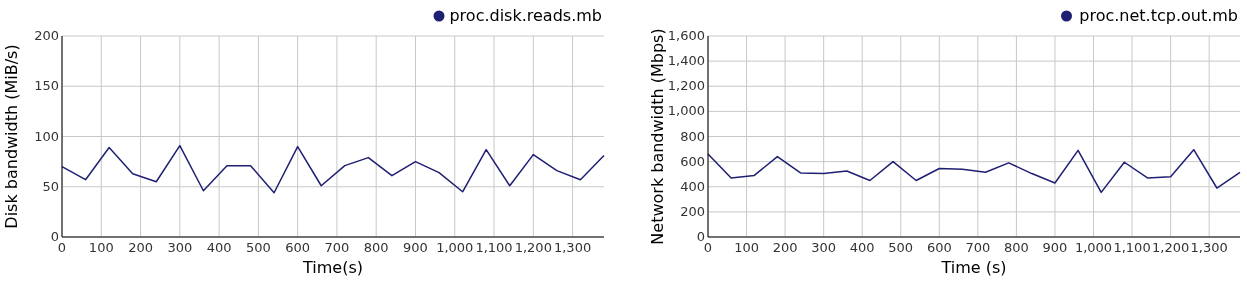  What do you see at coordinates (46, 136) in the screenshot?
I see `y-tick-label: 100` at bounding box center [46, 136].